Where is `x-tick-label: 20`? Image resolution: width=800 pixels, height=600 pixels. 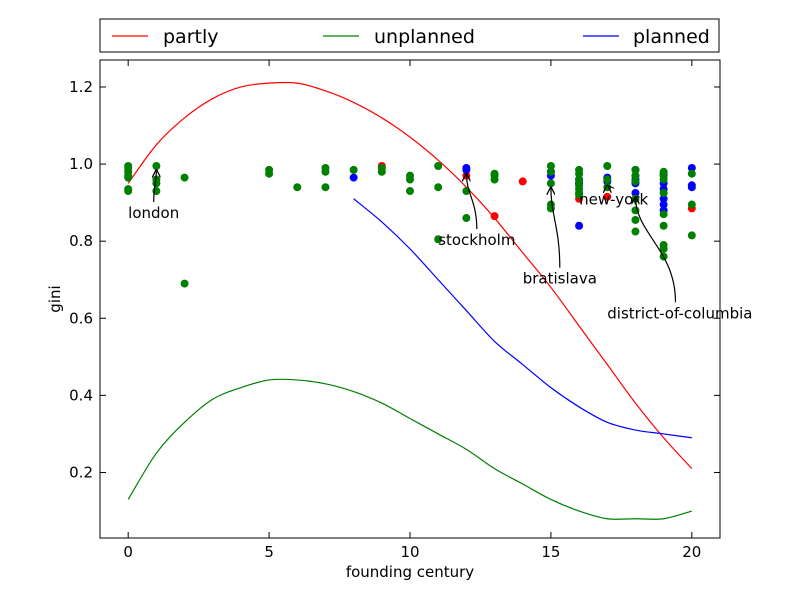 x-tick-label: 20 is located at coordinates (691, 552).